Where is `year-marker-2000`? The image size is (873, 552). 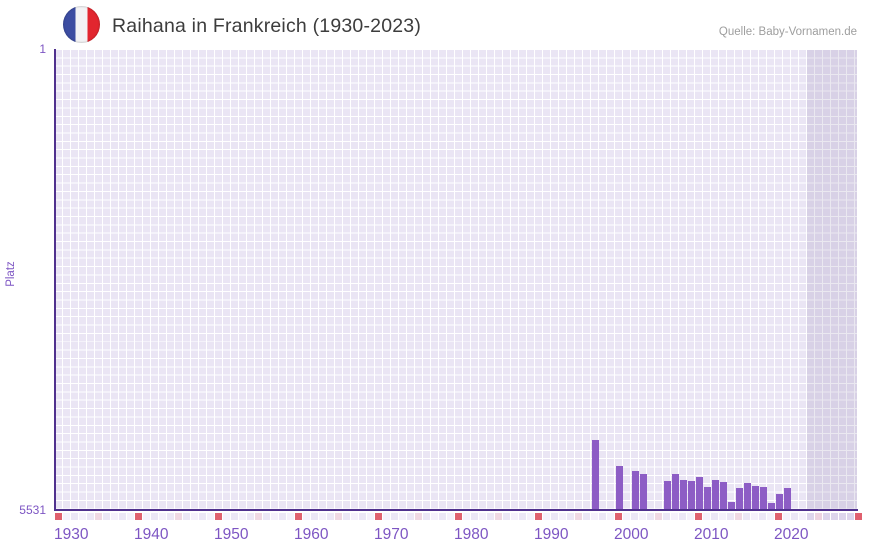 year-marker-2000 is located at coordinates (618, 516).